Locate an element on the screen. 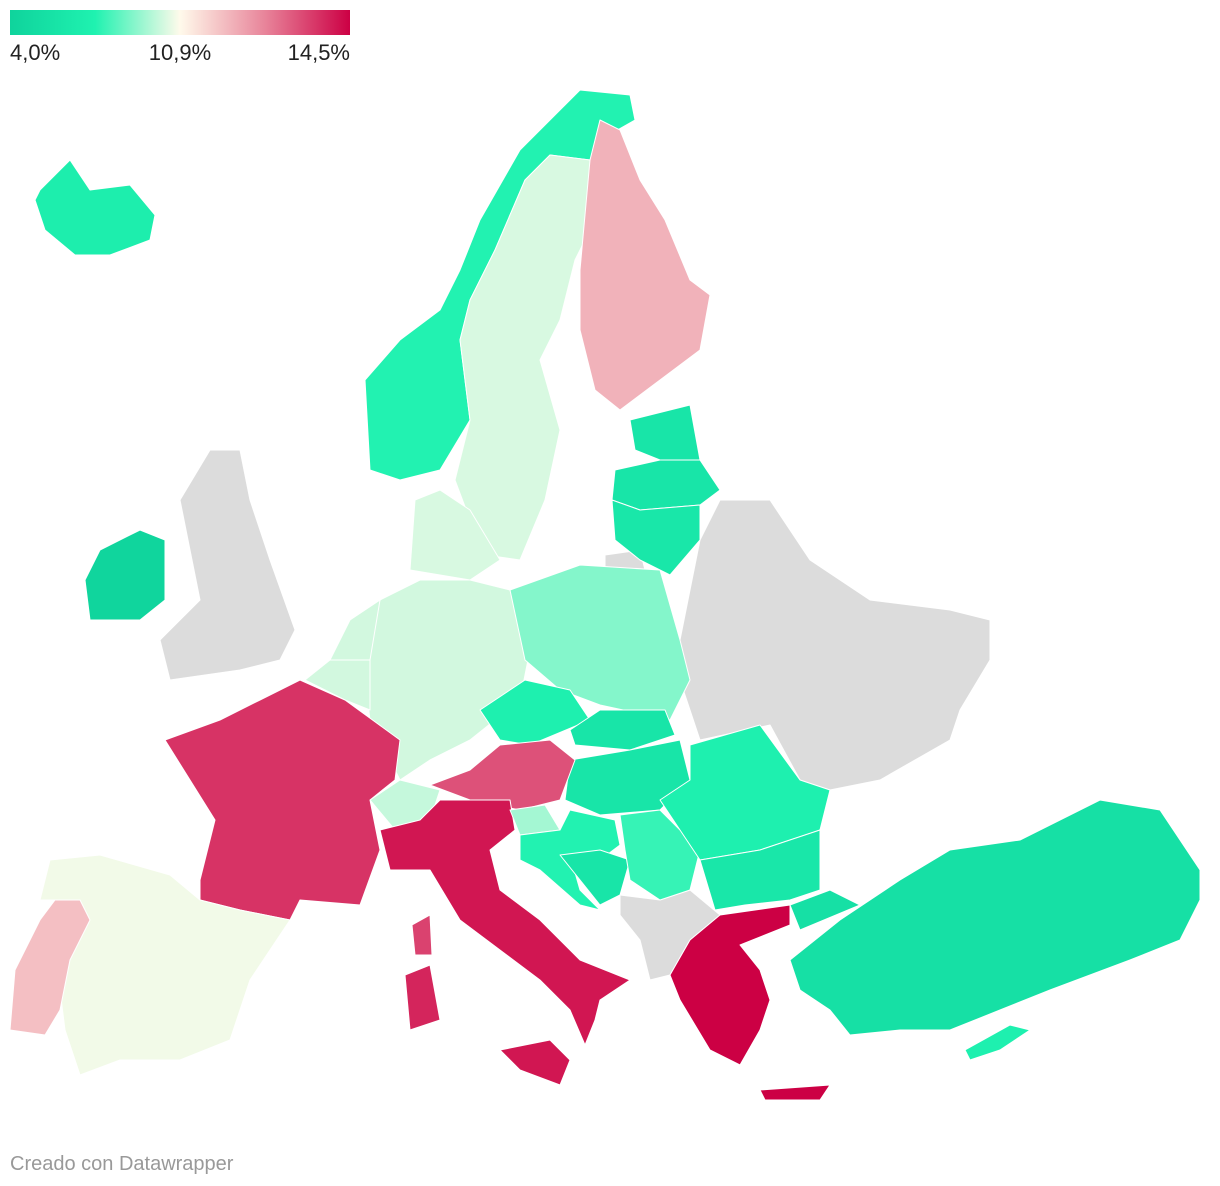 The image size is (1220, 1186). legend-tick-label: 14,5% is located at coordinates (319, 52).